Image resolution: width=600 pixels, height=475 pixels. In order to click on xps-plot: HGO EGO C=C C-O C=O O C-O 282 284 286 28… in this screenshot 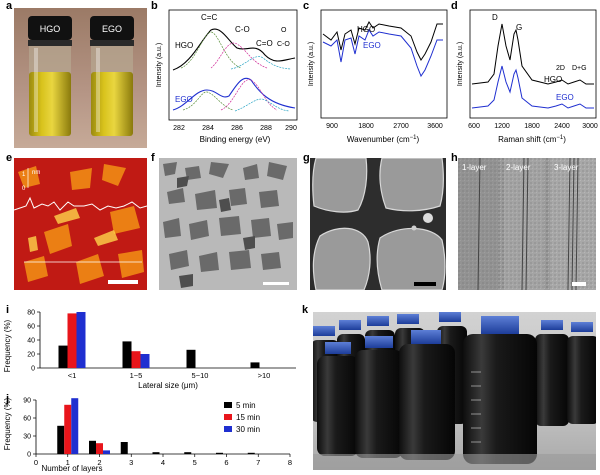, I will do `click(227, 76)`.